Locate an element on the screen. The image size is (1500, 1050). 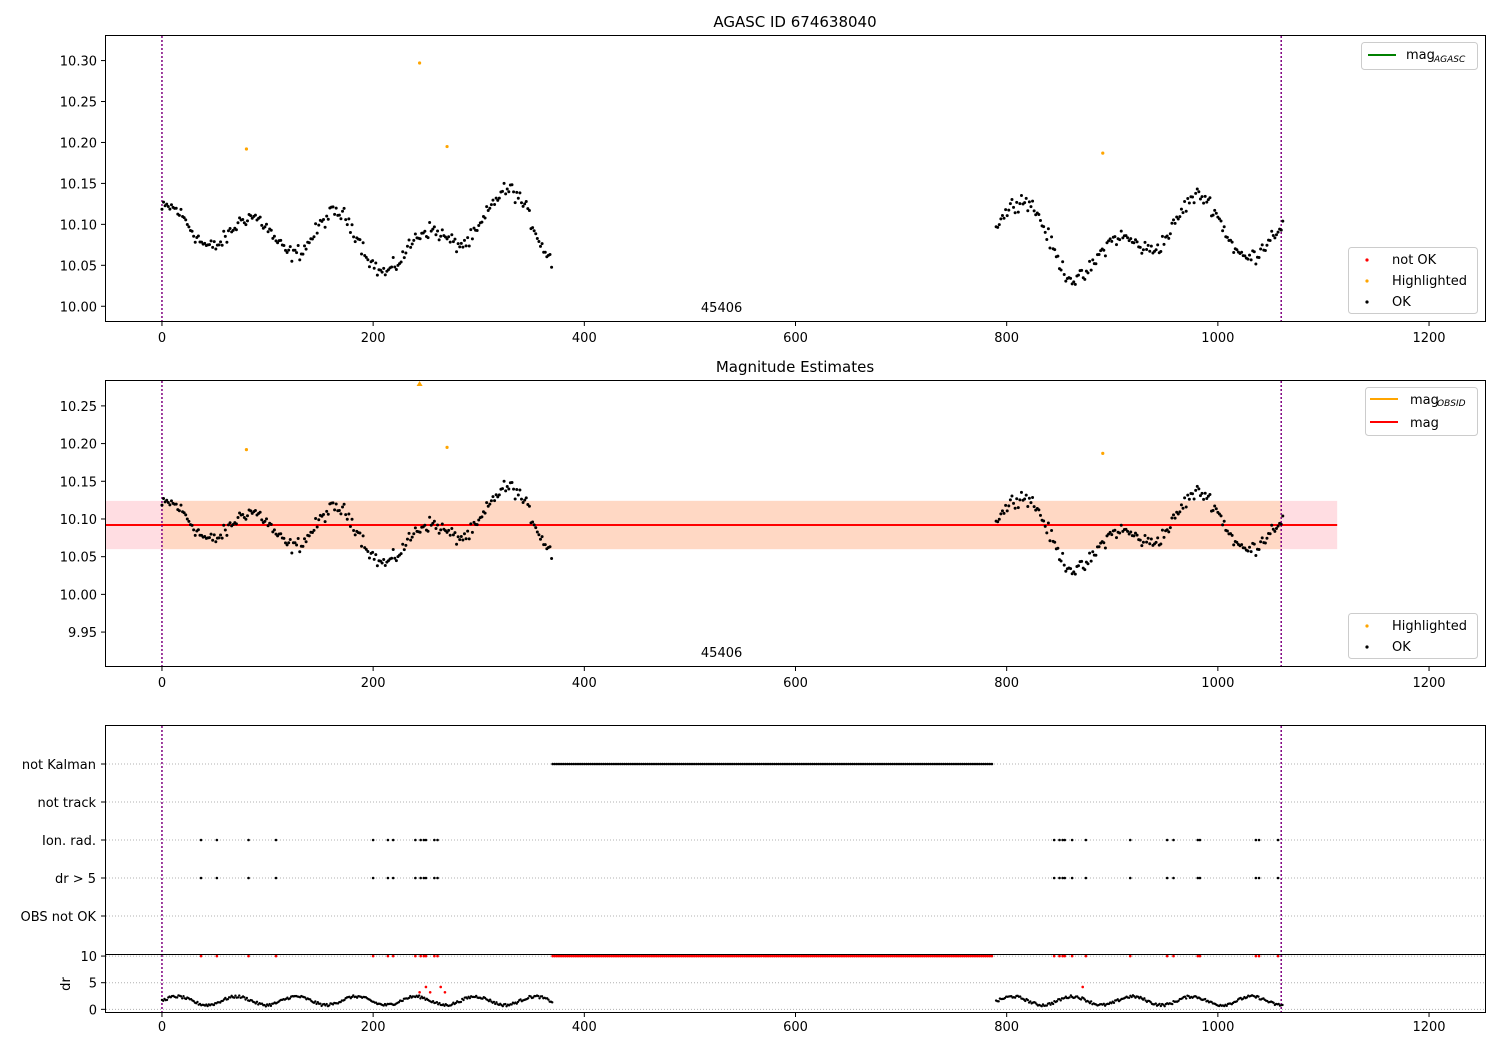
y-tick-label: 10.20 is located at coordinates (78, 445).